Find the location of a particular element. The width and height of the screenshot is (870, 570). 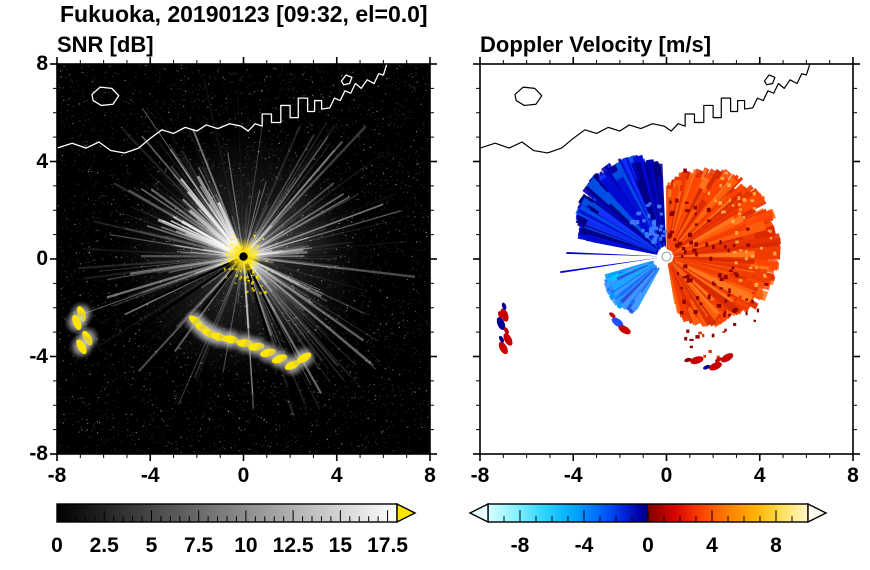

vel-colorbar-tick-label: -4 is located at coordinates (584, 545).